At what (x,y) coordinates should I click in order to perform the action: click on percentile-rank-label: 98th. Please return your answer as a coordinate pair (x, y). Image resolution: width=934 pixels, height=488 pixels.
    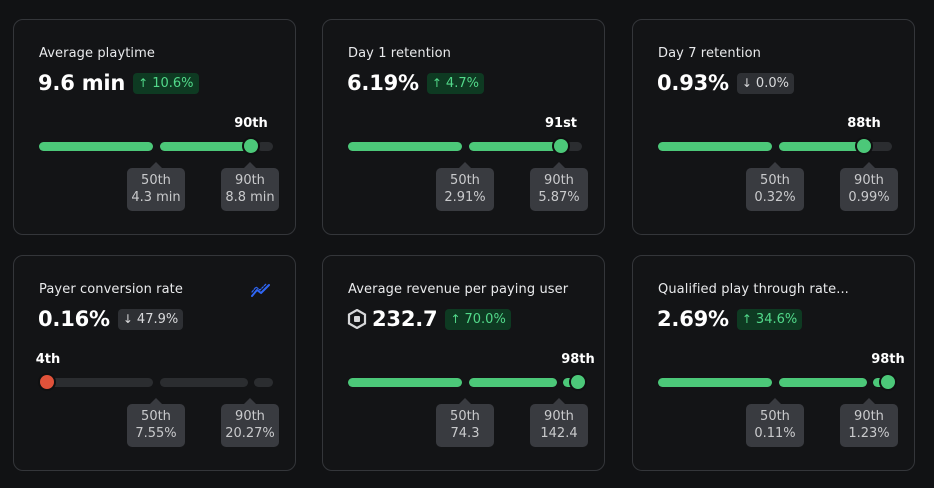
    Looking at the image, I should click on (888, 359).